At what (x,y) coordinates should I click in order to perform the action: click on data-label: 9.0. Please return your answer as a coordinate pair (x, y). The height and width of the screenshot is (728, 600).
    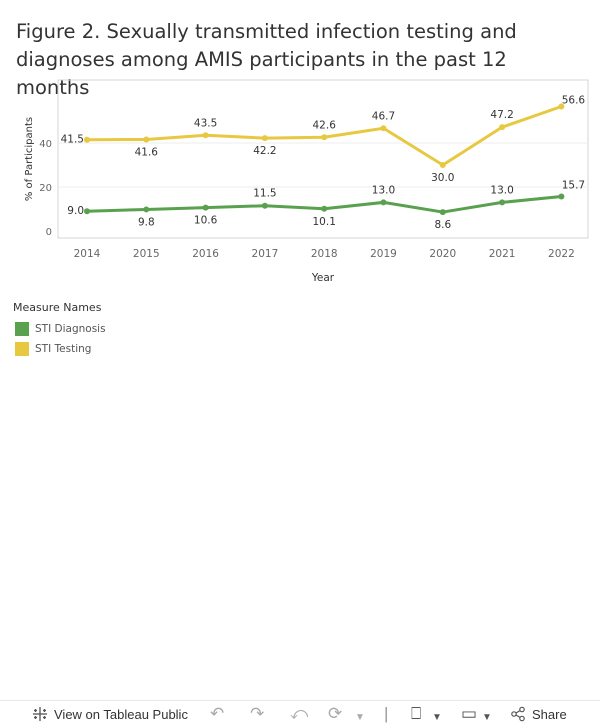
    Looking at the image, I should click on (75, 211).